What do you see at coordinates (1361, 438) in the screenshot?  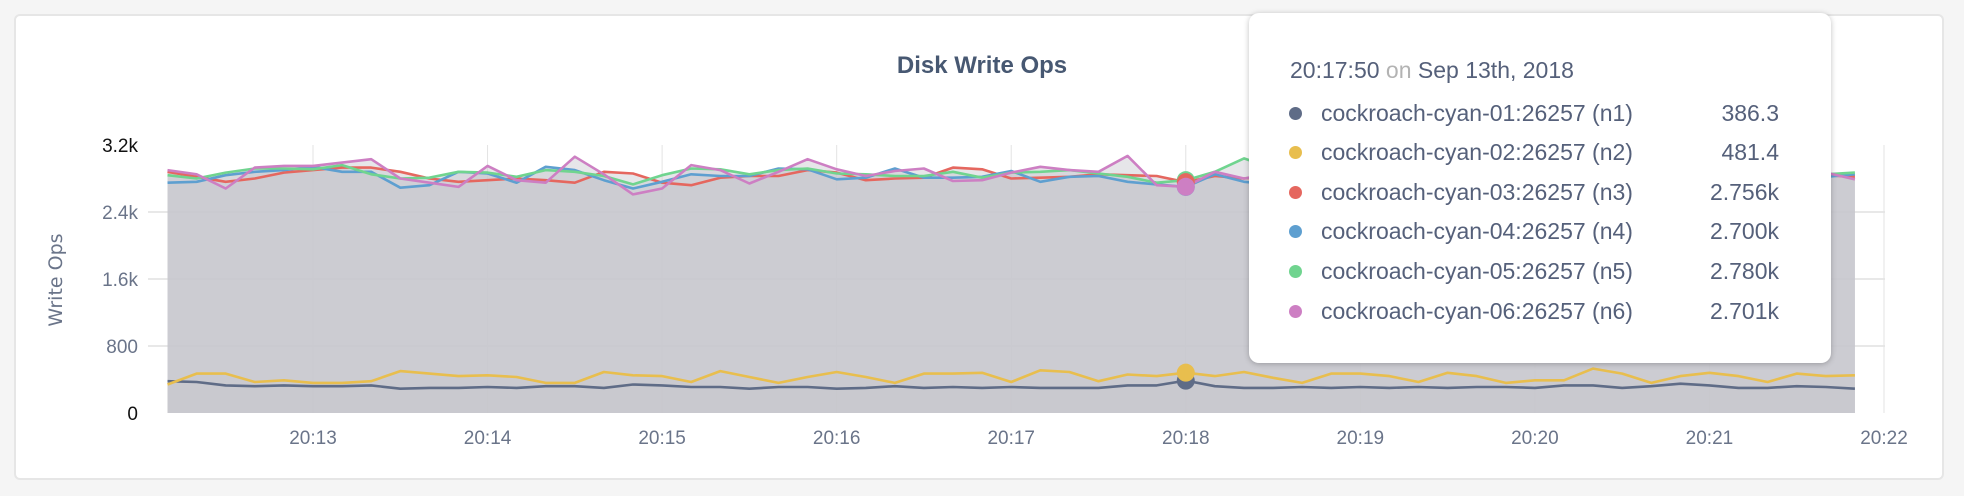 I see `x-tick-label: 20:19` at bounding box center [1361, 438].